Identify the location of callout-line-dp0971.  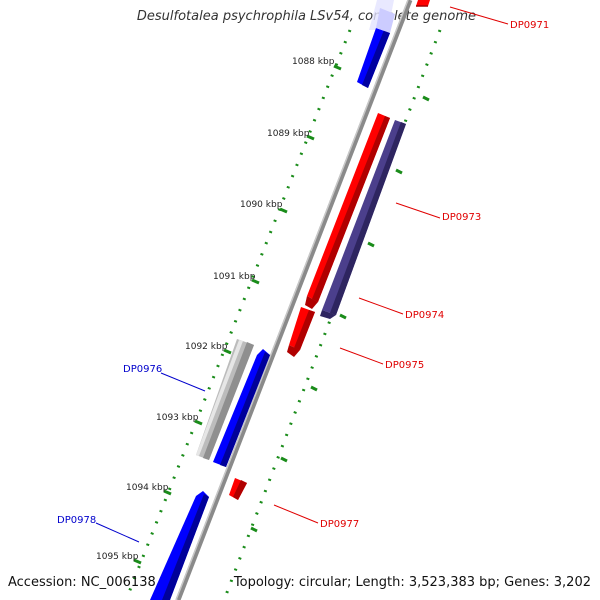
(479, 15).